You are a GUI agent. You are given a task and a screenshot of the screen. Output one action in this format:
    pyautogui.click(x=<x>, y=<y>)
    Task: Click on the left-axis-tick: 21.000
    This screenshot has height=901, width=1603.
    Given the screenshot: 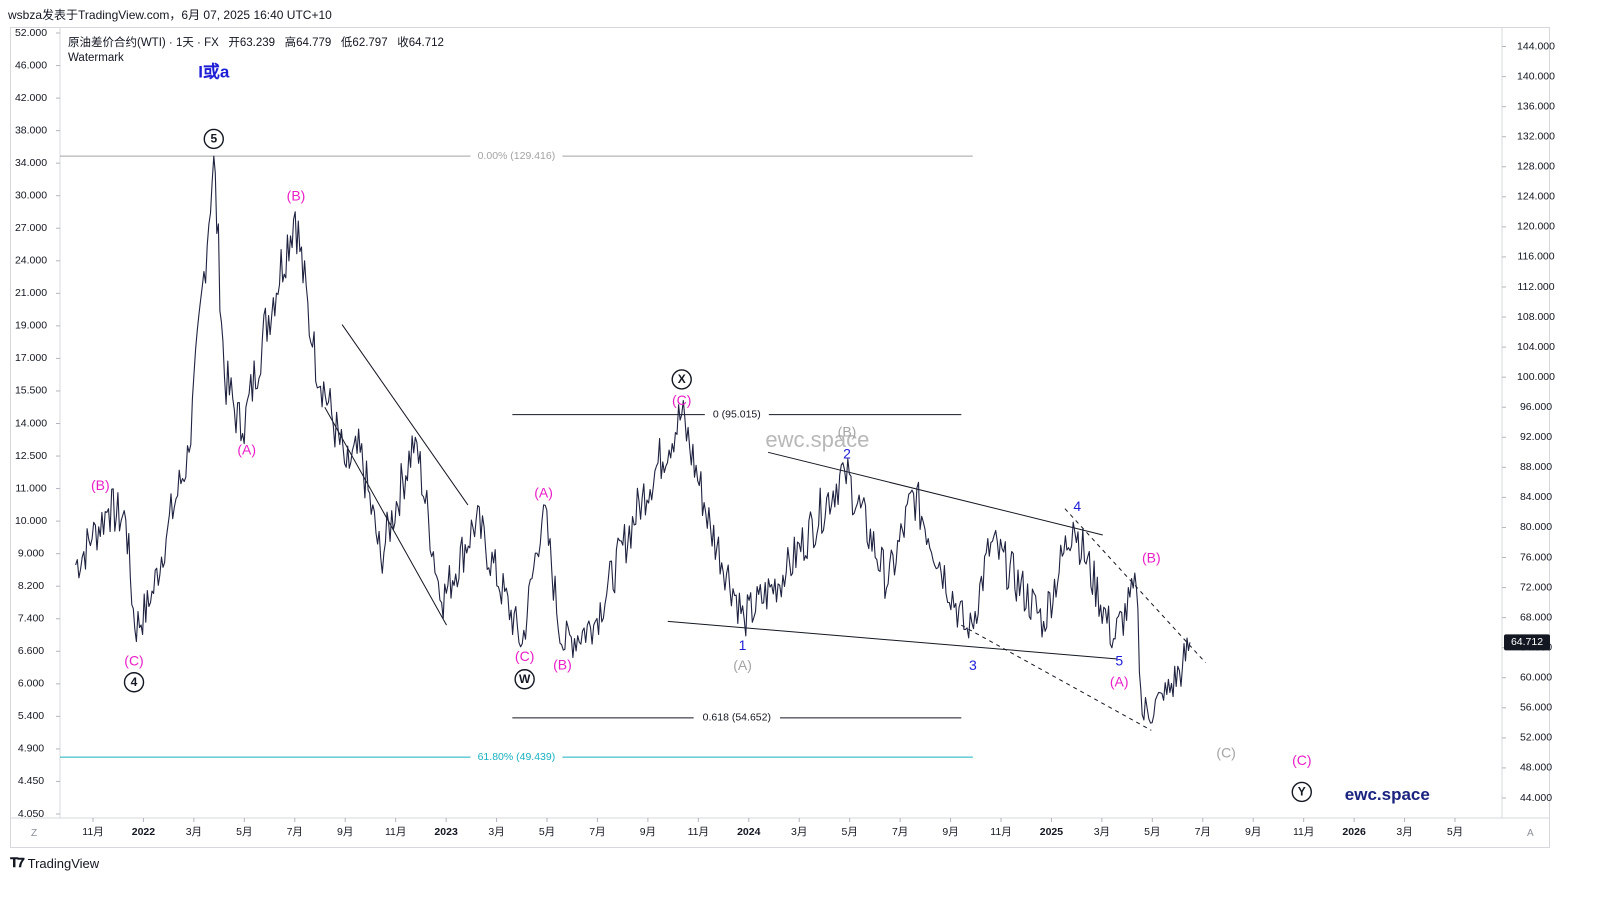 What is the action you would take?
    pyautogui.click(x=31, y=293)
    